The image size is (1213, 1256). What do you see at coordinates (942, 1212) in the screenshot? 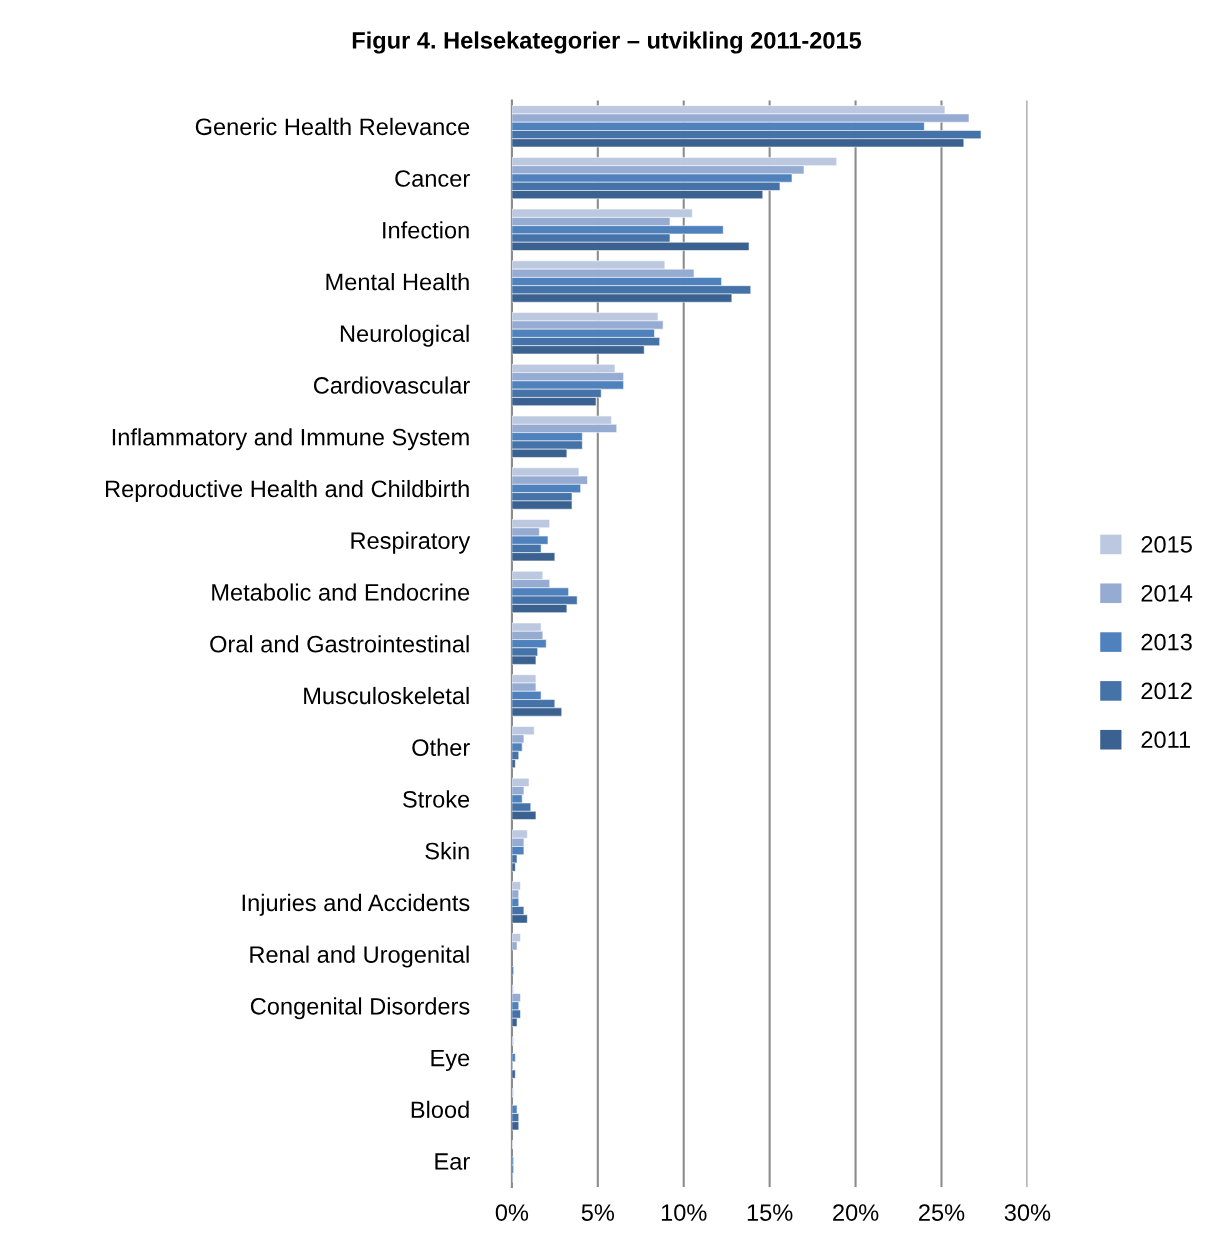
I see `x-tick-label: 25%` at bounding box center [942, 1212].